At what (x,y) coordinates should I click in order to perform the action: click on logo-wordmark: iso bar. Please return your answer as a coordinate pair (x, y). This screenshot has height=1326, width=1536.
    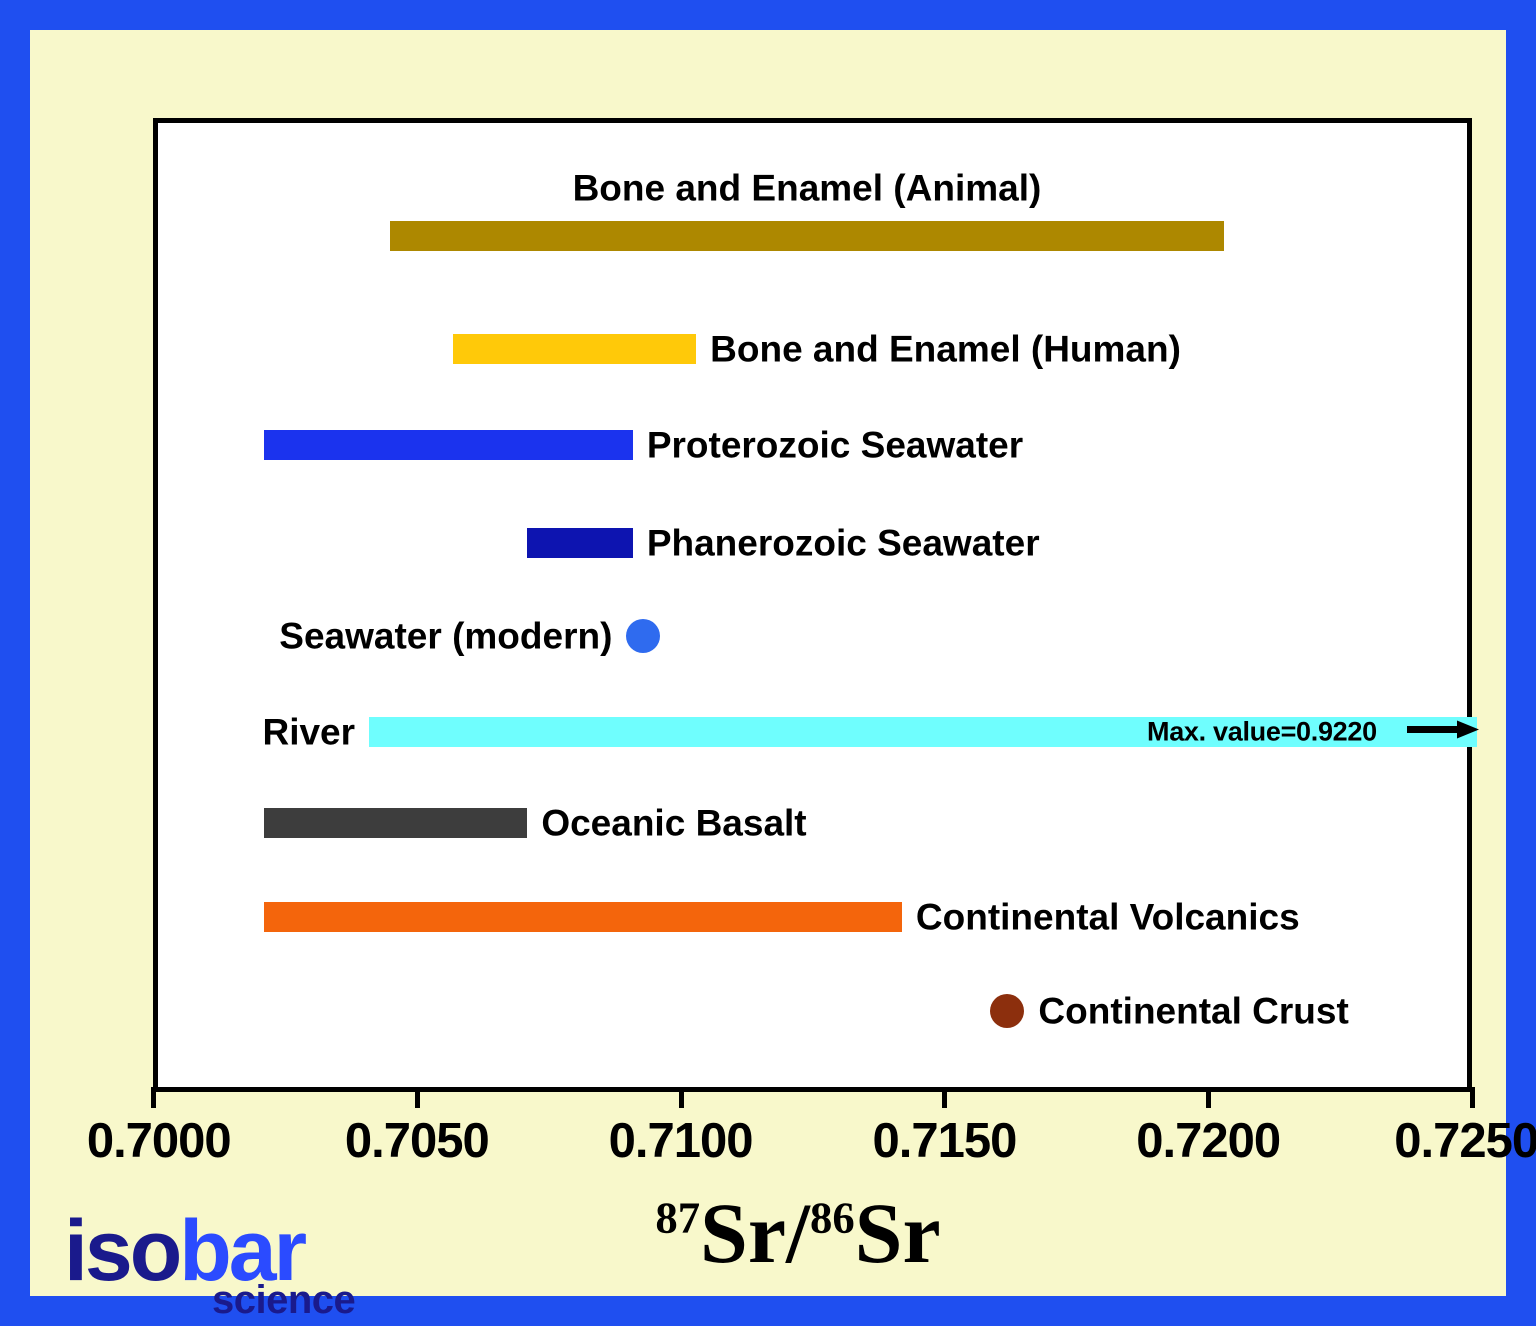
    Looking at the image, I should click on (185, 1251).